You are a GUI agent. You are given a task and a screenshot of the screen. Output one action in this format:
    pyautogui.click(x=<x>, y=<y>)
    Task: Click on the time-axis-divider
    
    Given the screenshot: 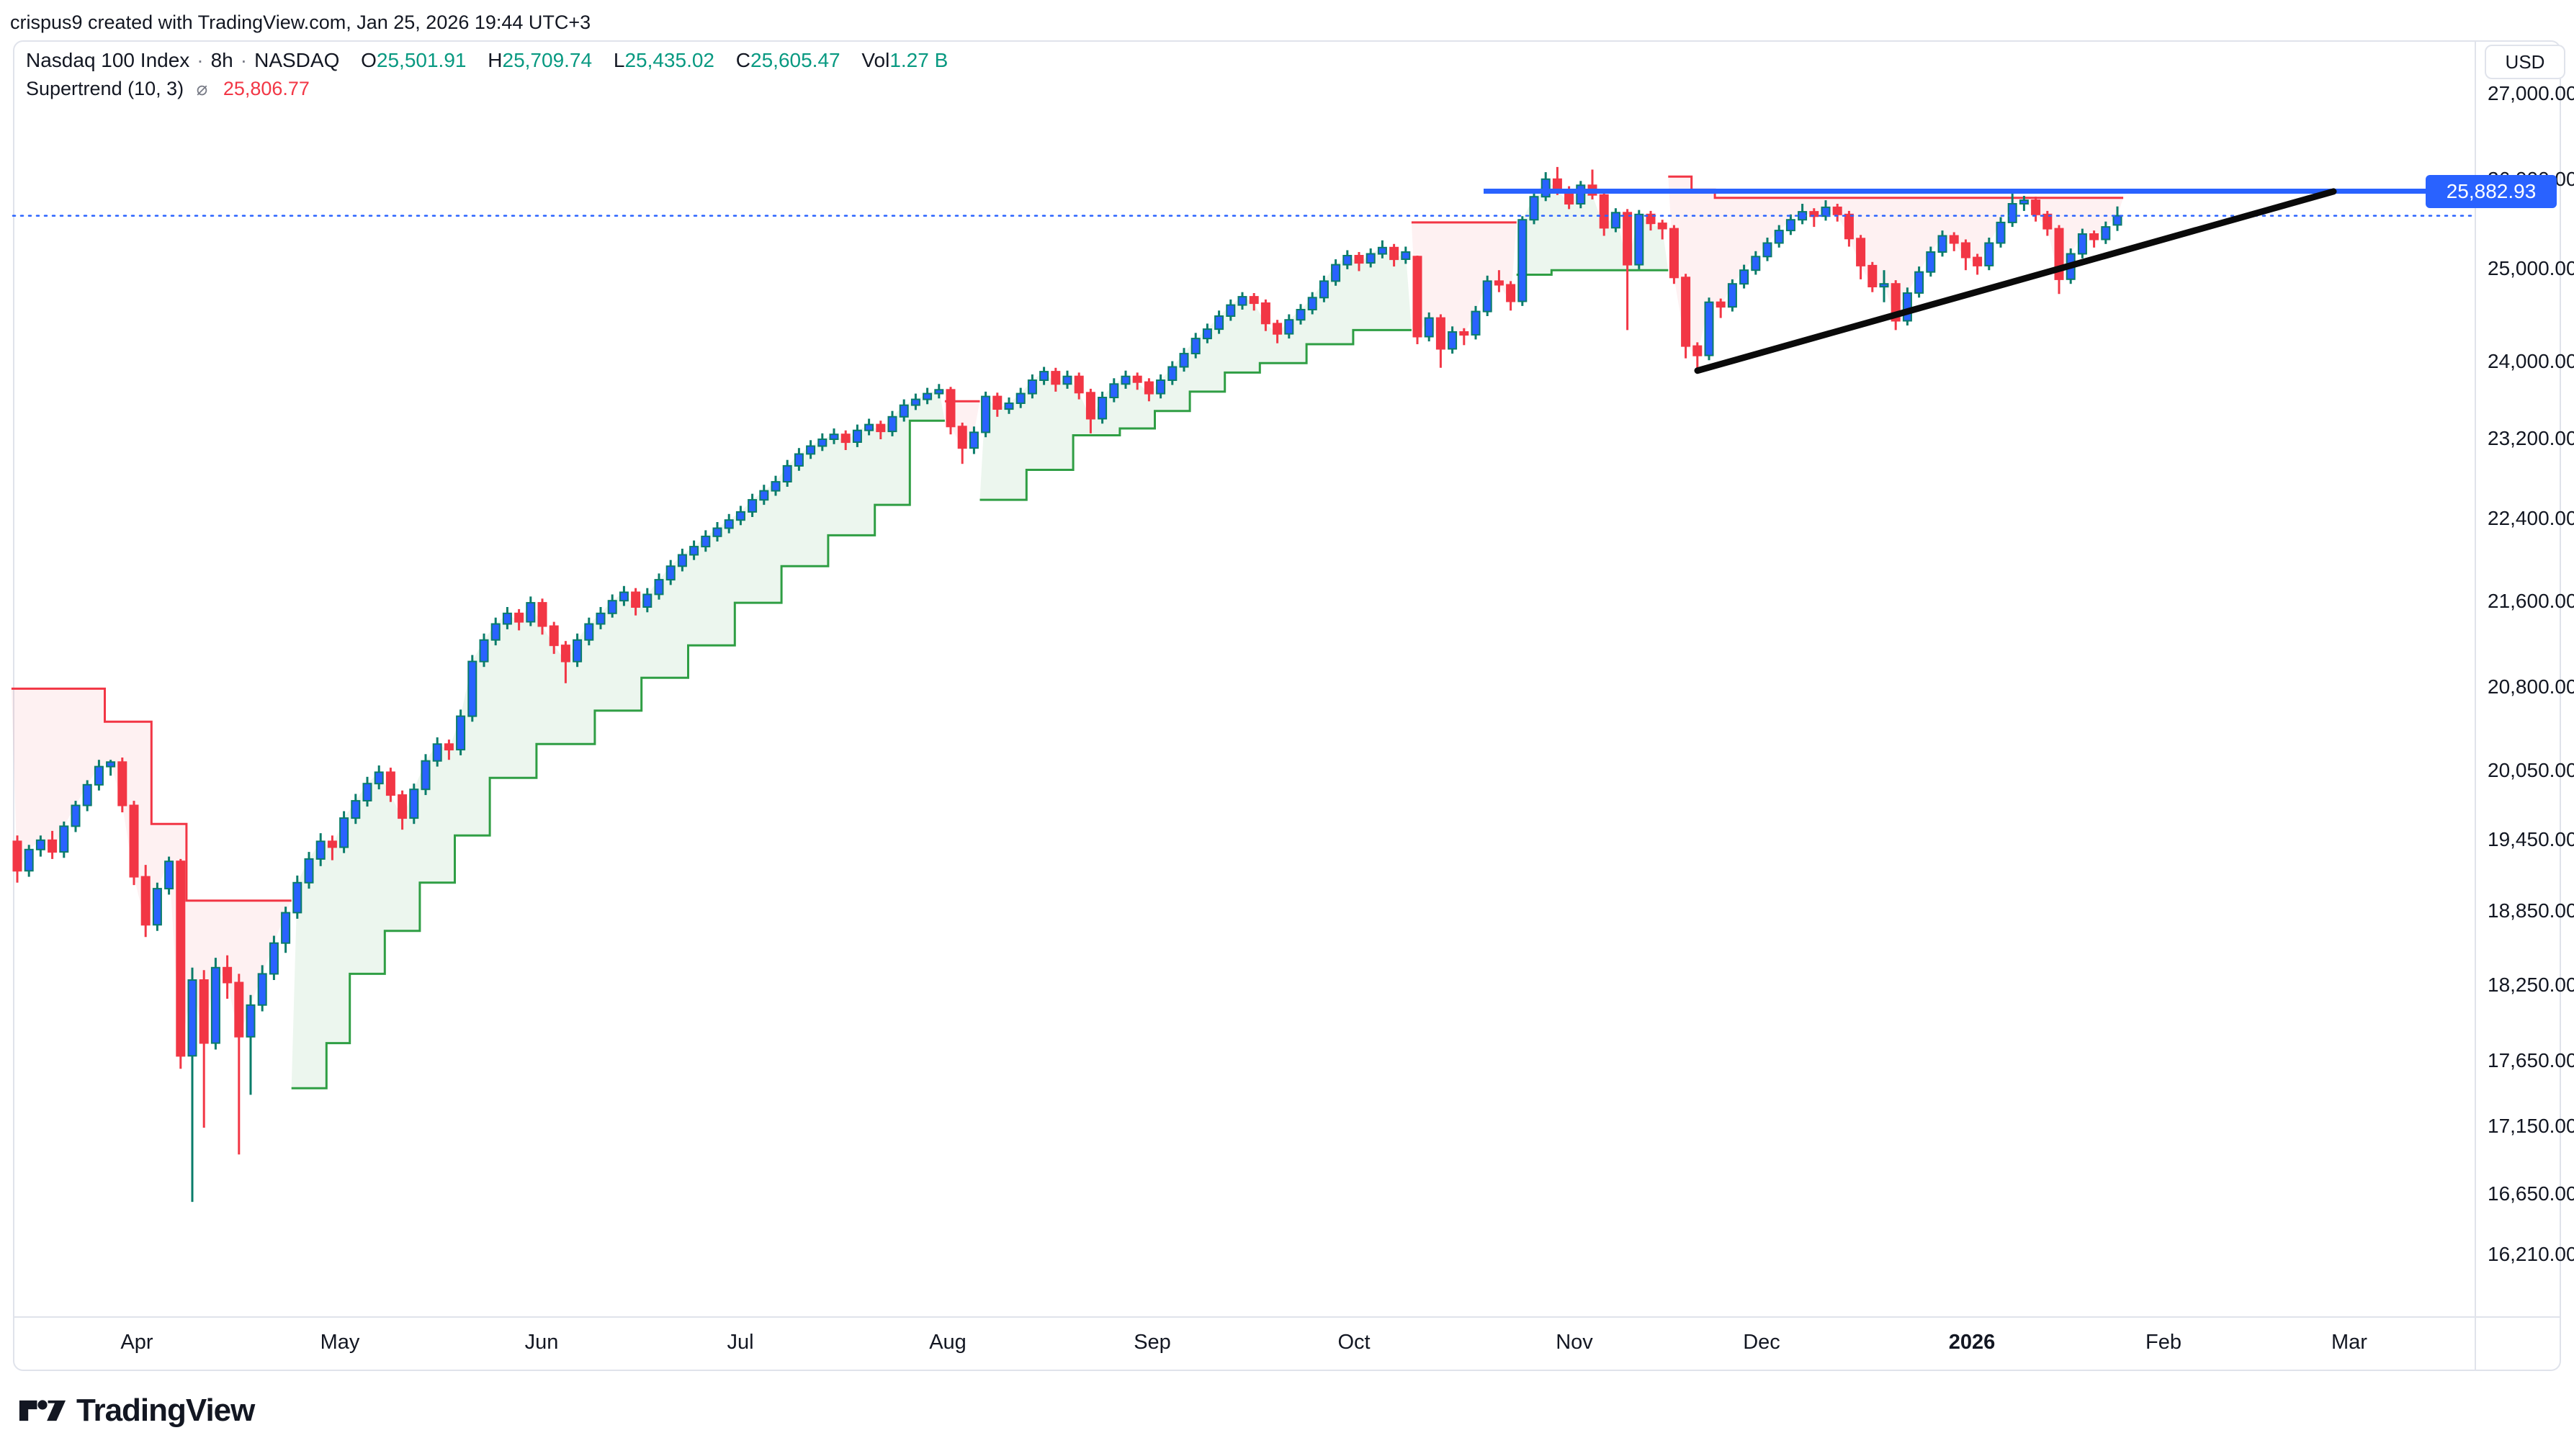 What is the action you would take?
    pyautogui.click(x=1287, y=1317)
    